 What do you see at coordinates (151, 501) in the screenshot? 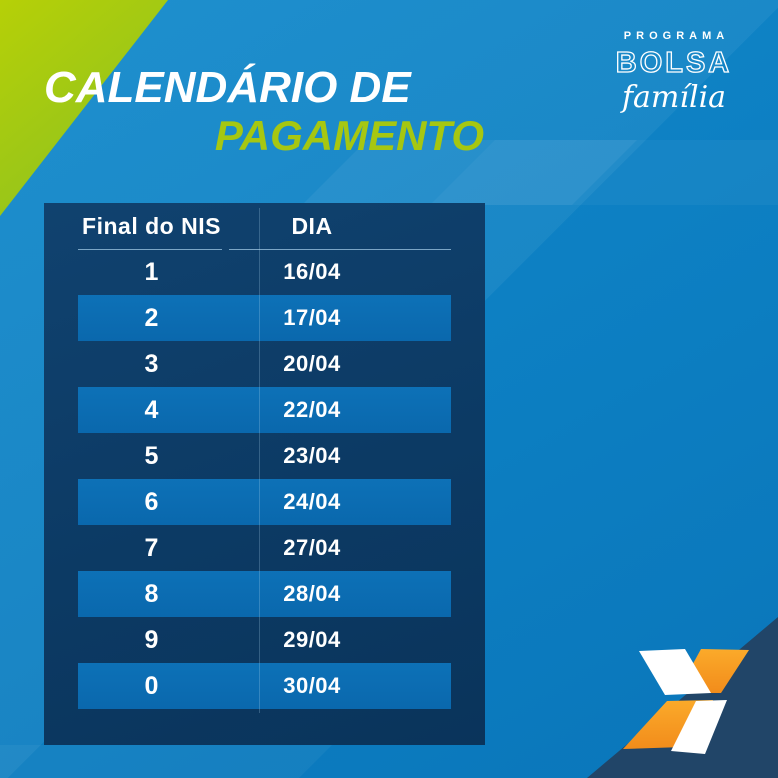
I see `nis-cell: 6` at bounding box center [151, 501].